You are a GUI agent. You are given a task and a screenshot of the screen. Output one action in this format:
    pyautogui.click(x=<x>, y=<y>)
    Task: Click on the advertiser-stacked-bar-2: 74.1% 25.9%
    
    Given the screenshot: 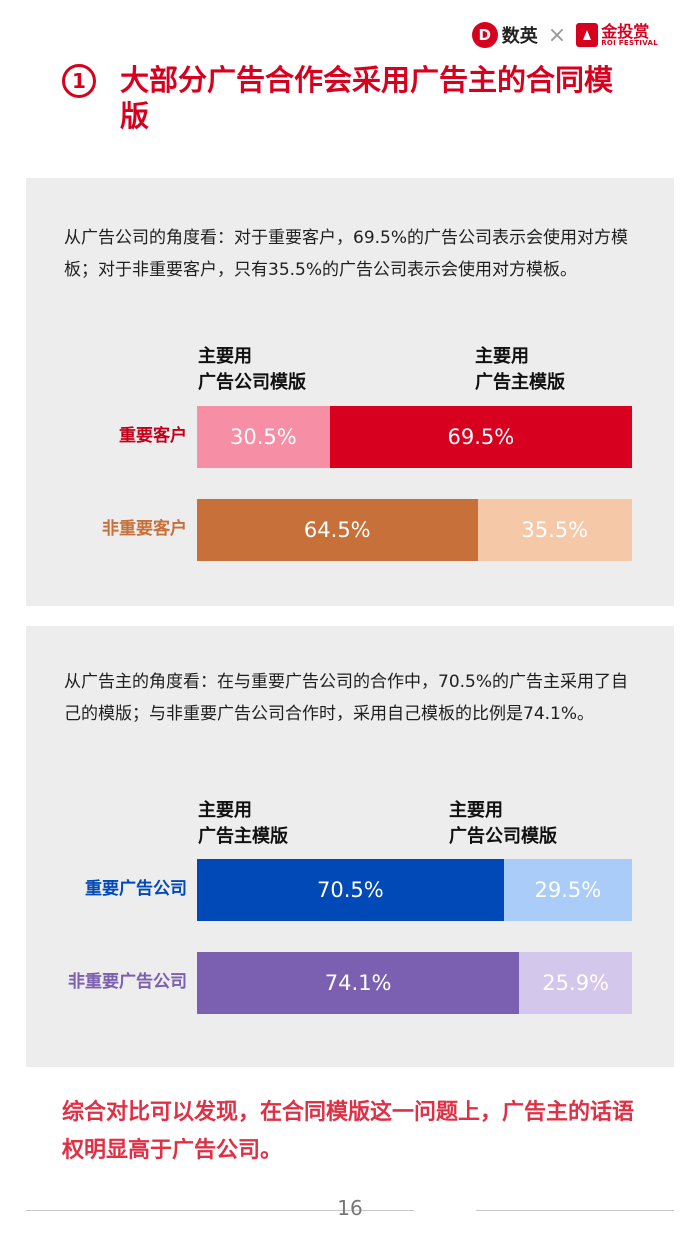 What is the action you would take?
    pyautogui.click(x=414, y=983)
    